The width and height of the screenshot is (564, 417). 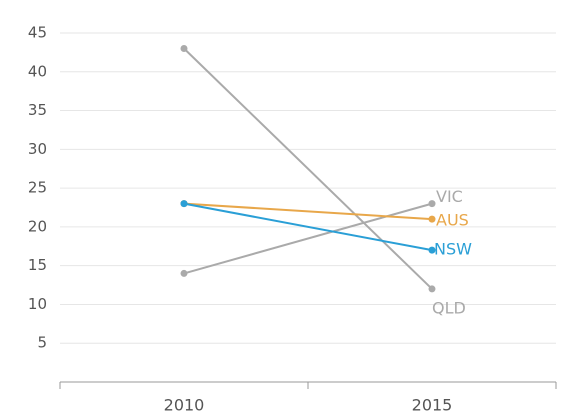 I want to click on series-label: AUS, so click(x=452, y=220).